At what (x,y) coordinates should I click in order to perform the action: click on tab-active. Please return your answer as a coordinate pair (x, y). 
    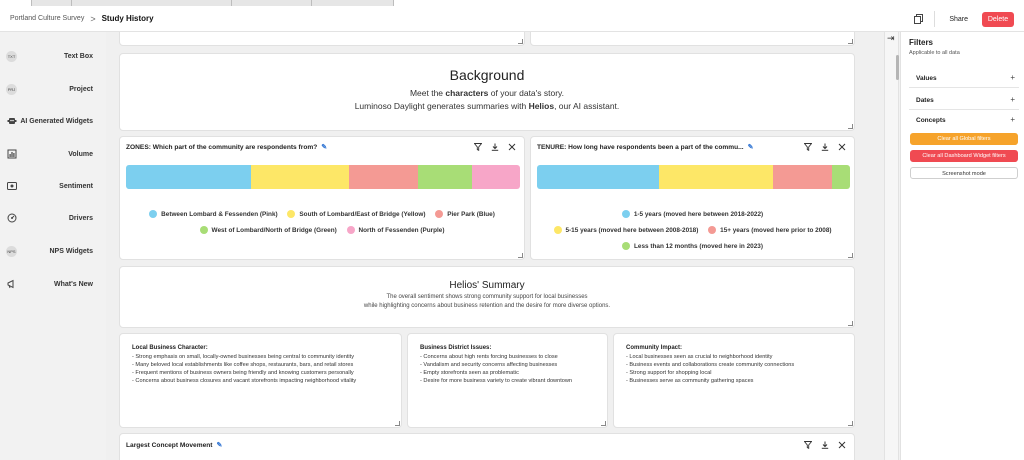
    Looking at the image, I should click on (23, 3).